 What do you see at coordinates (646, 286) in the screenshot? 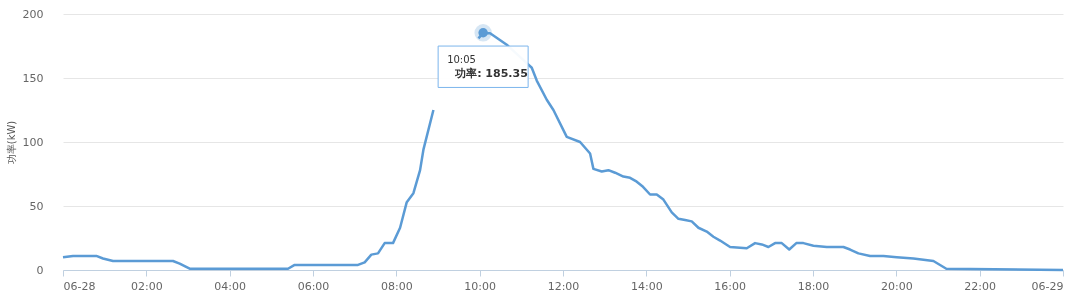
I see `x-tick-label: 14:00` at bounding box center [646, 286].